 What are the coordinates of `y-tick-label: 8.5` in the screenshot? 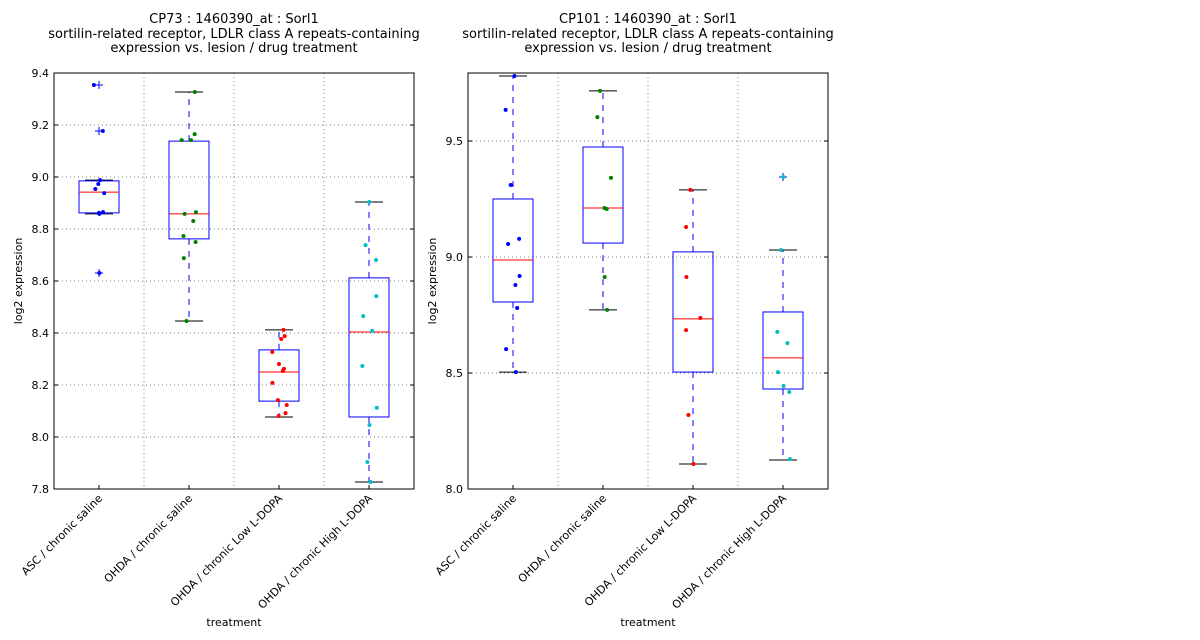 It's located at (455, 373).